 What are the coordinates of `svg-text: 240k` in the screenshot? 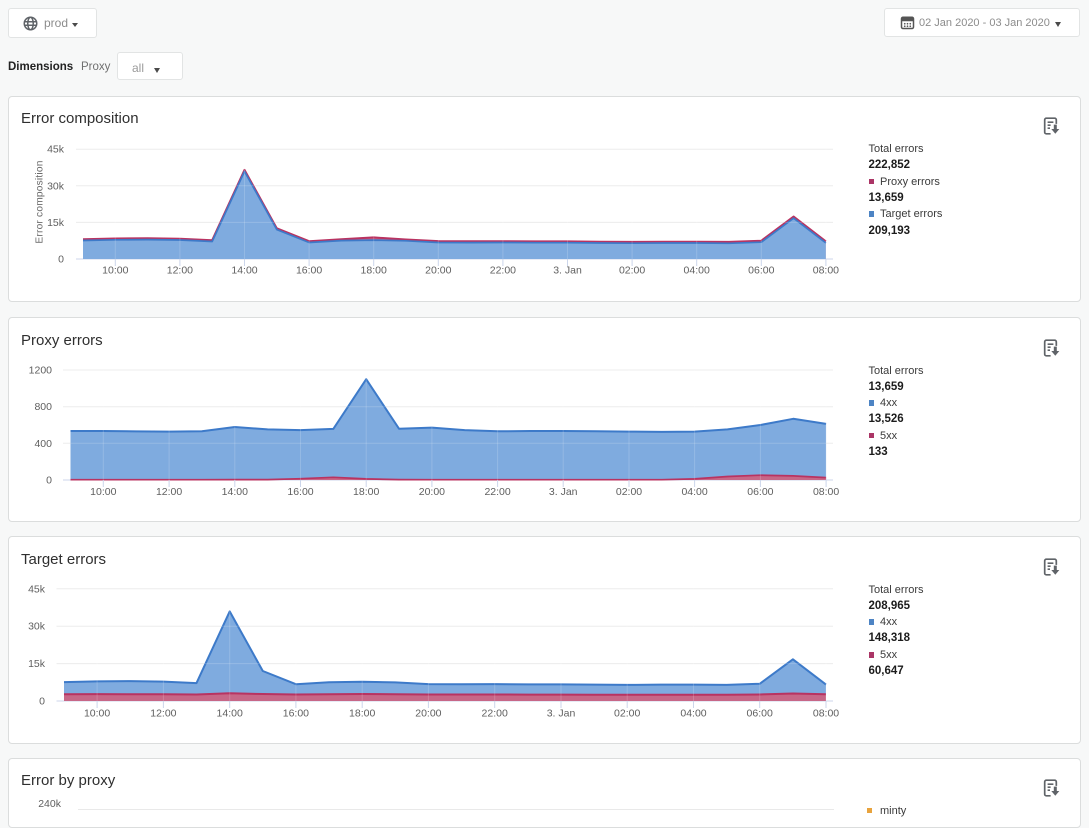 It's located at (50, 804).